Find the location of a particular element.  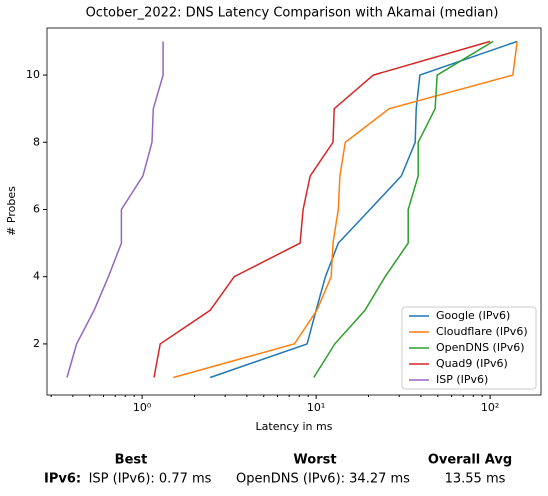

y-tick-label: 6 is located at coordinates (36, 208).